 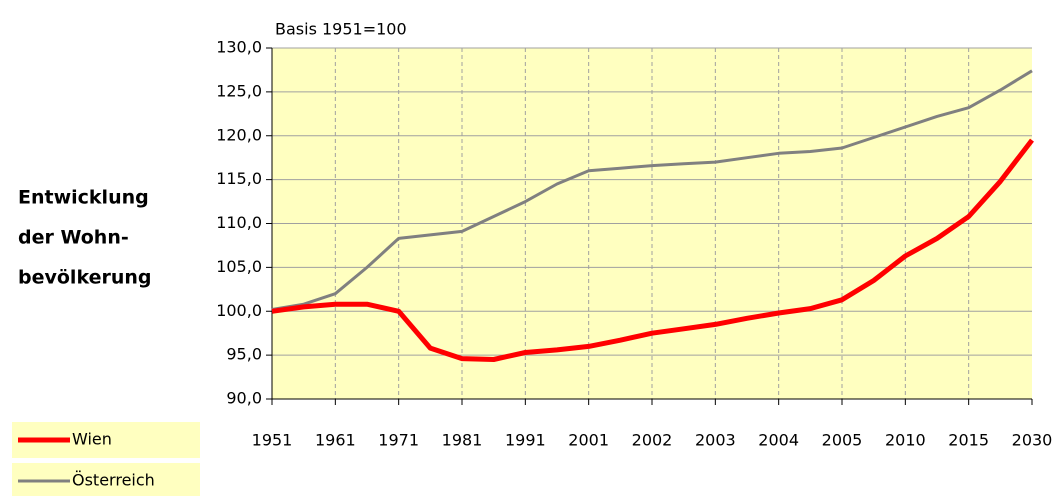 What do you see at coordinates (462, 440) in the screenshot?
I see `x-tick-label: 1981` at bounding box center [462, 440].